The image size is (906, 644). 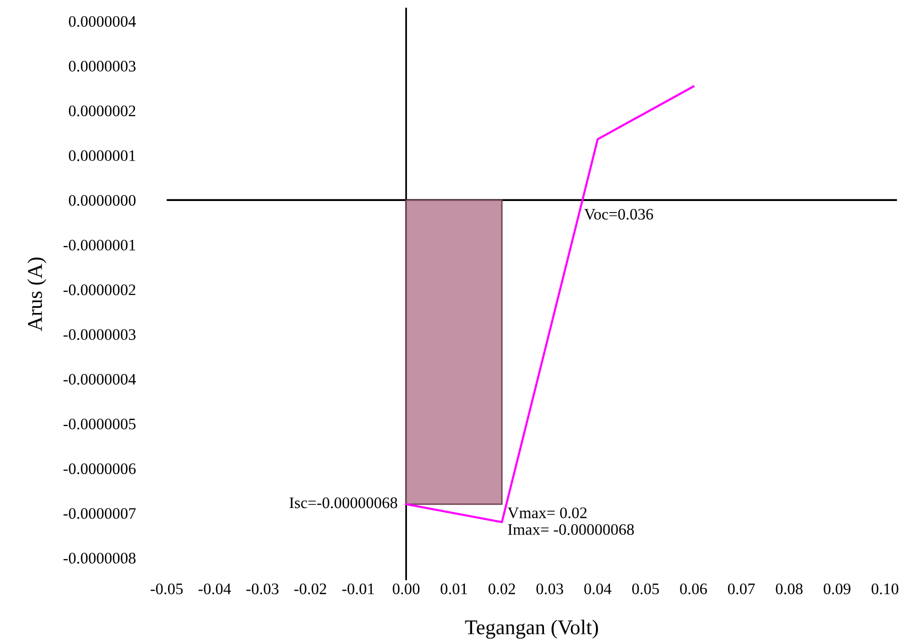 I want to click on annotation: Vmax= 0.02 Imax= -0.00000068, so click(x=571, y=521).